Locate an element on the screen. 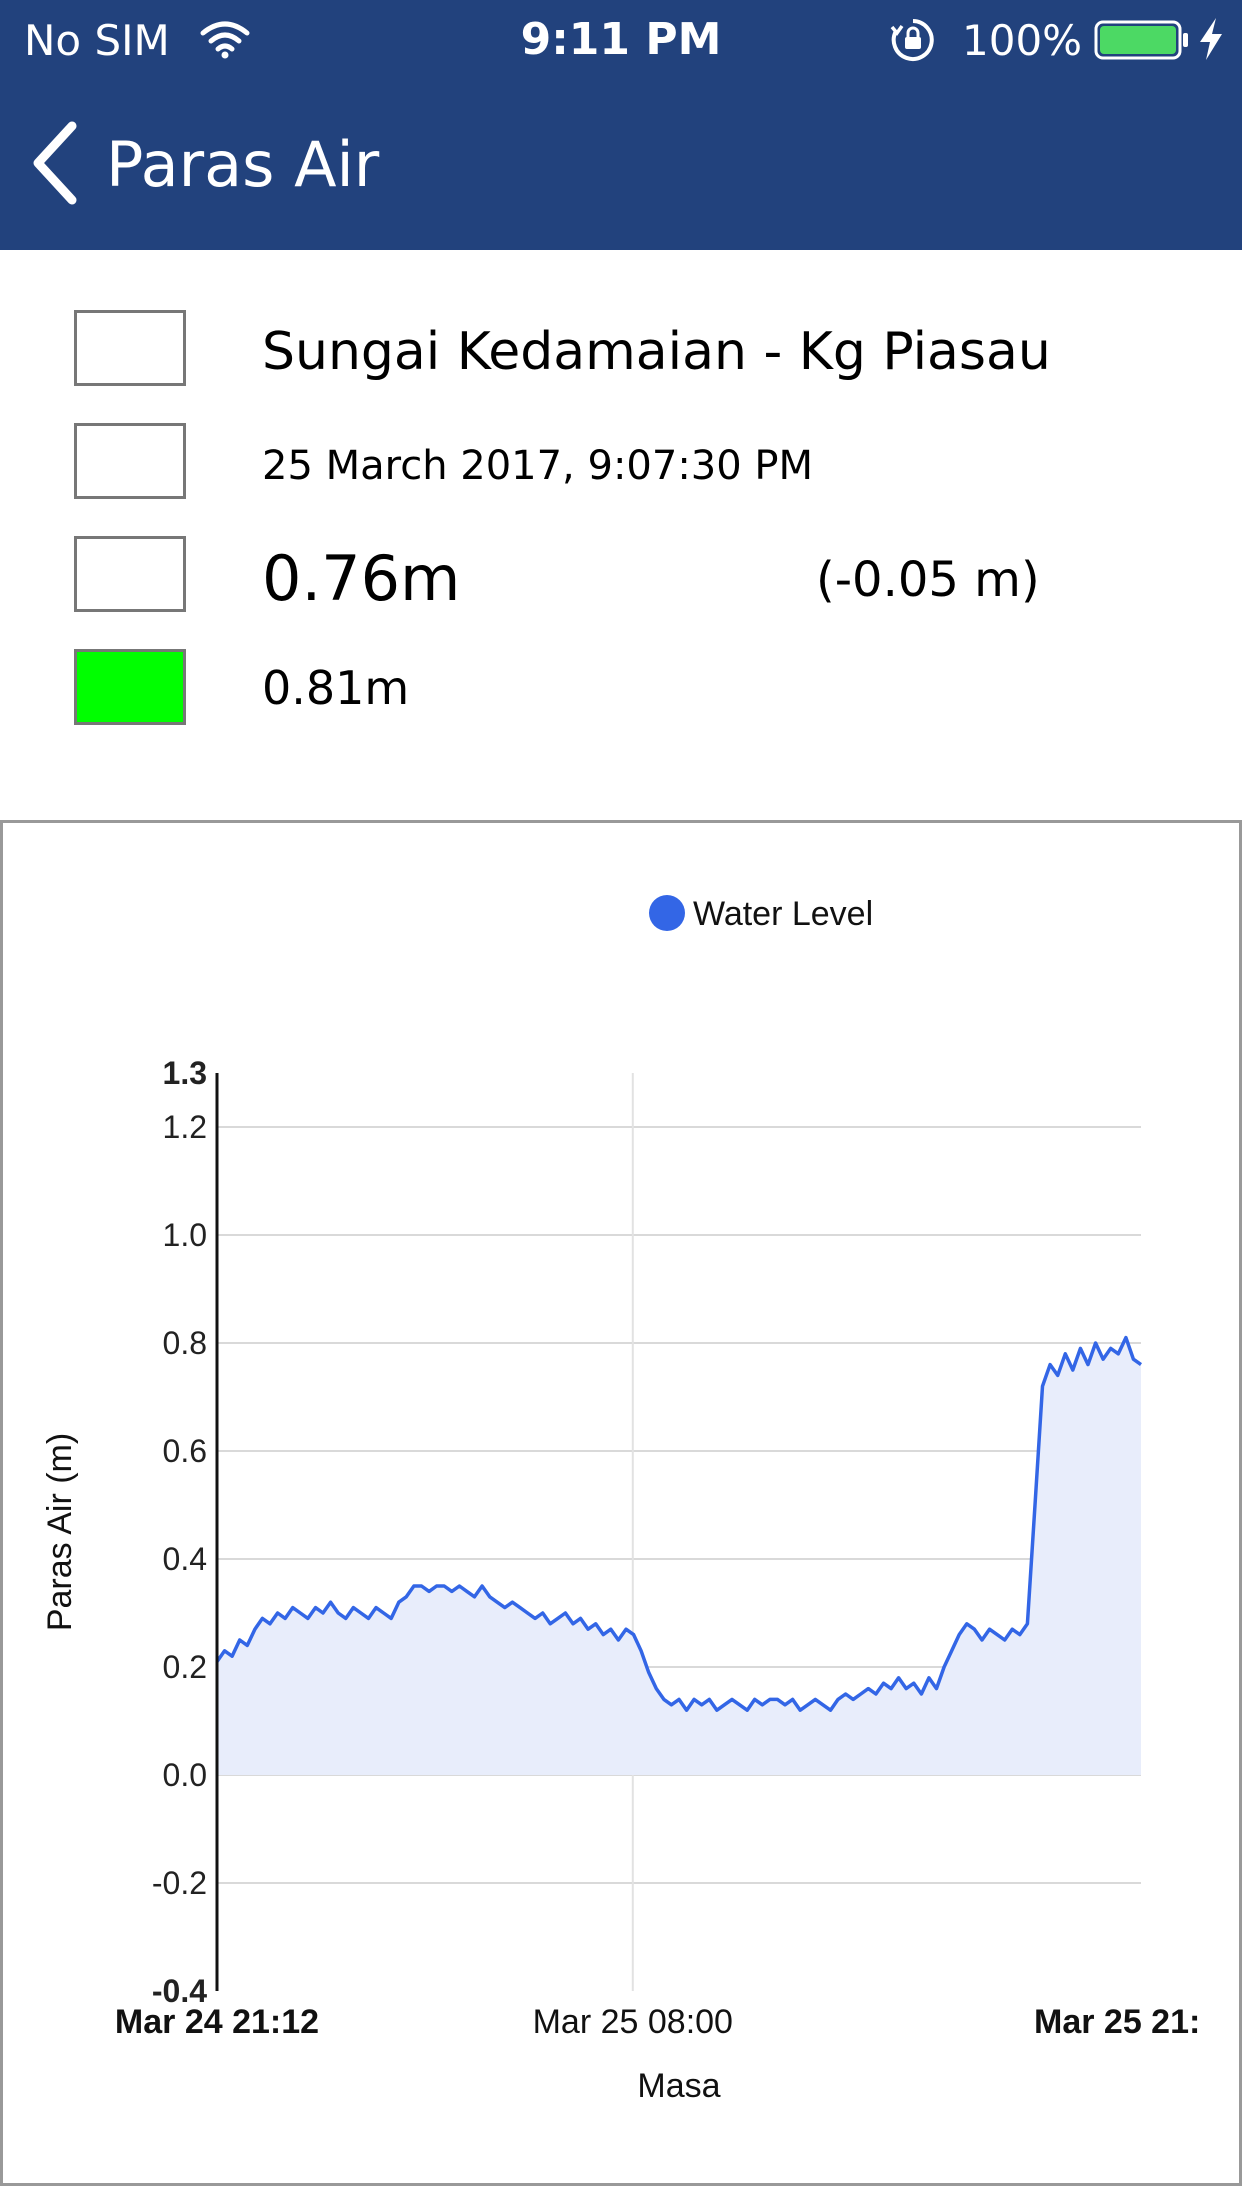  carrier-label: No SIM is located at coordinates (97, 40).